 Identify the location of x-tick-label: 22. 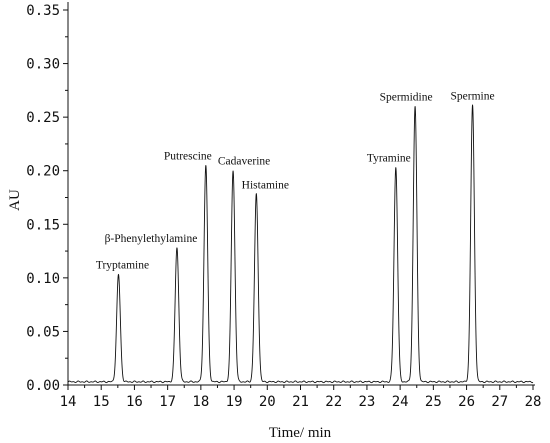
(333, 402).